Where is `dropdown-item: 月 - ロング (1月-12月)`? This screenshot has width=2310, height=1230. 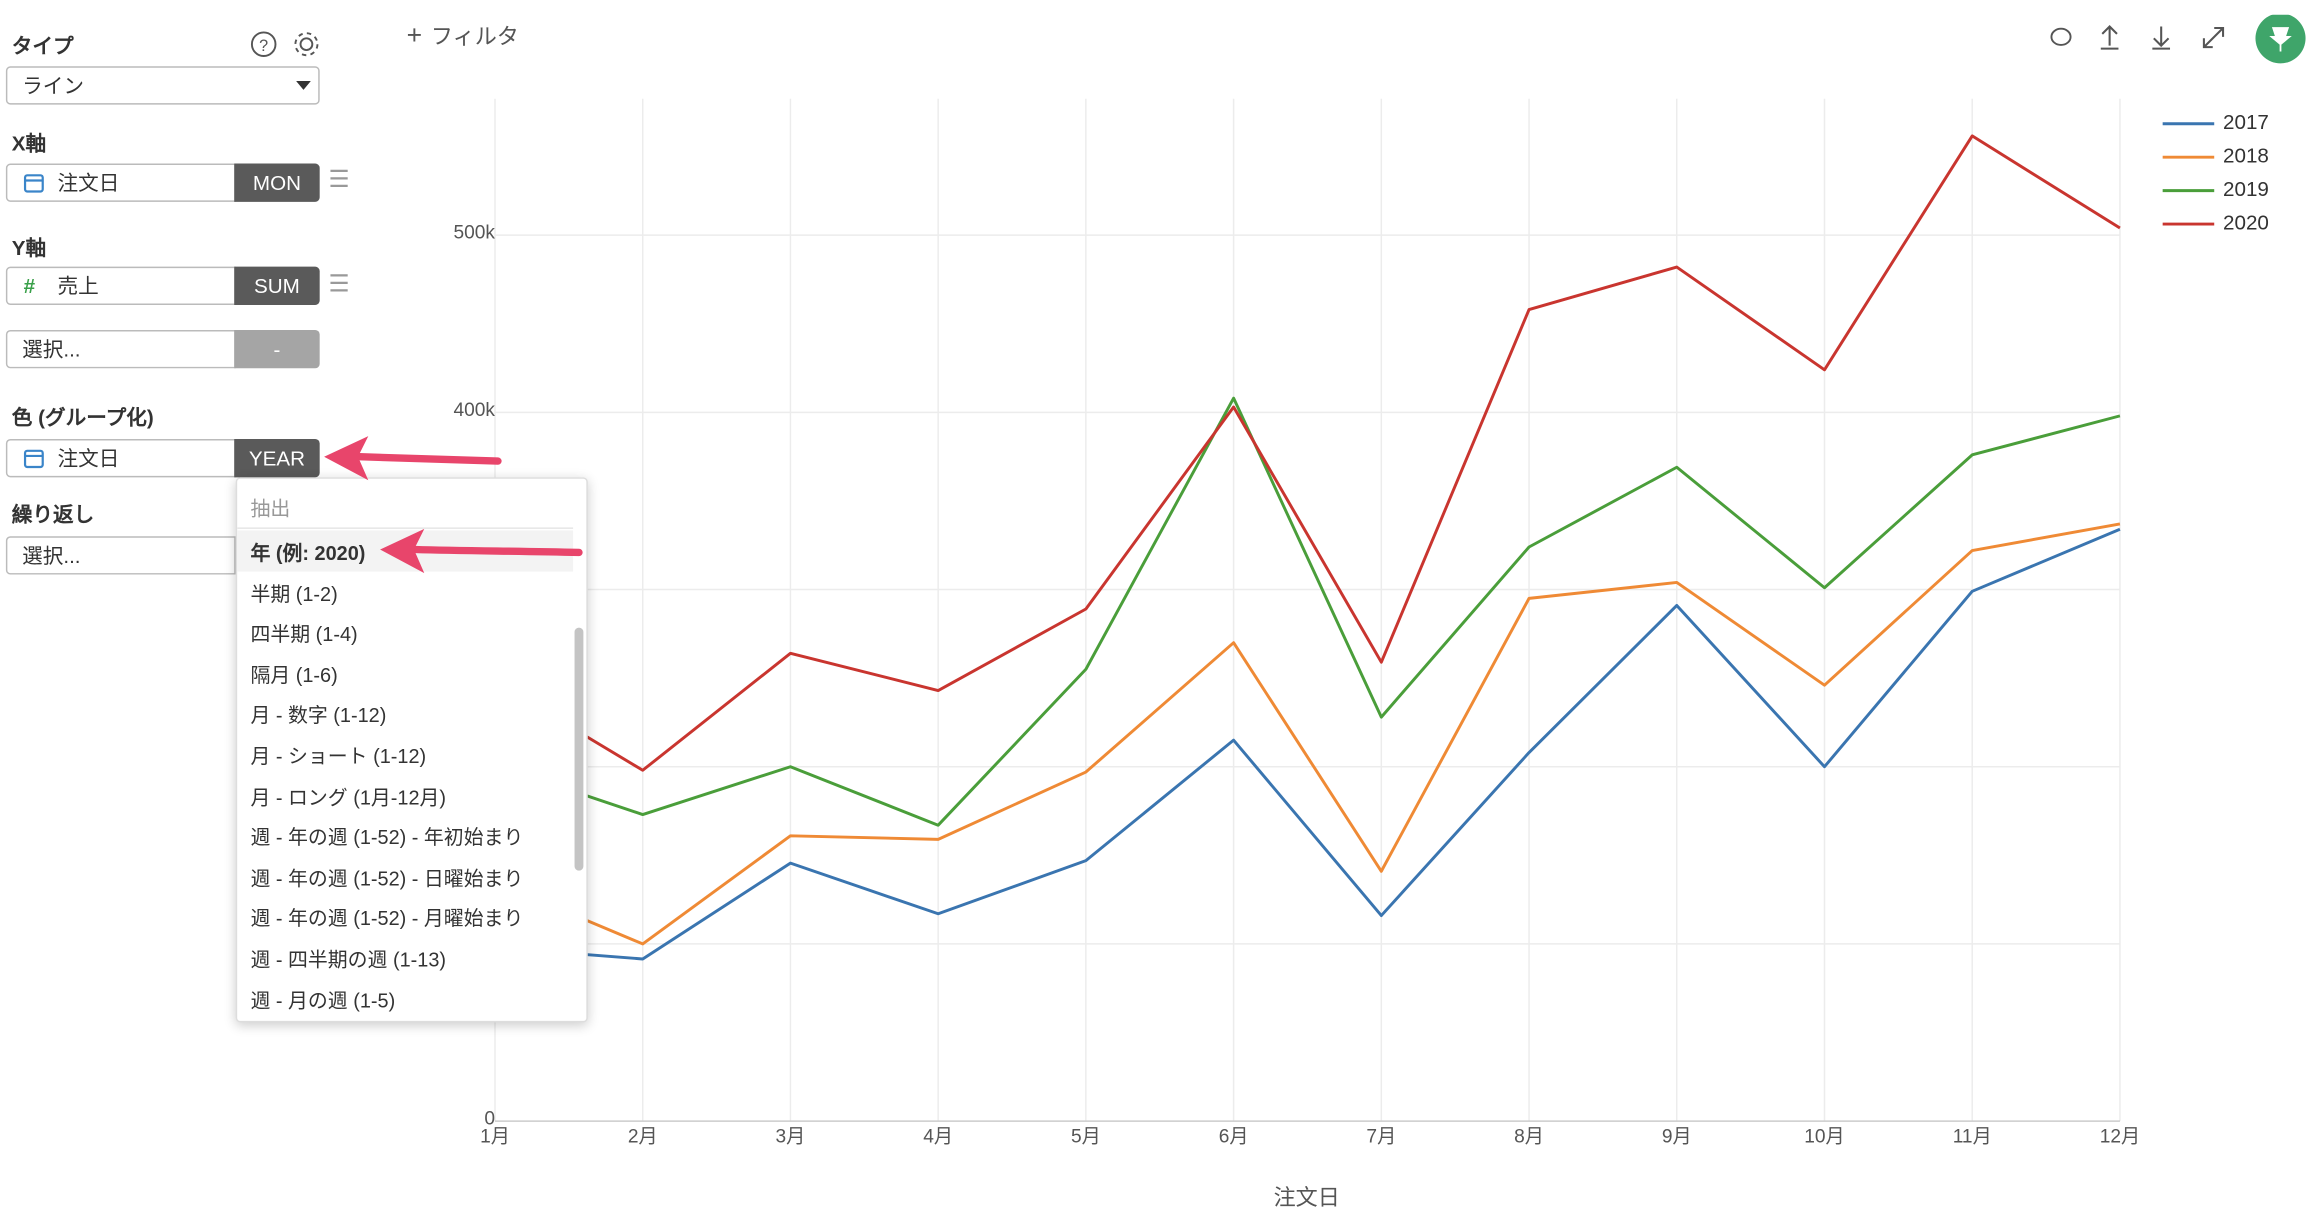 dropdown-item: 月 - ロング (1月-12月) is located at coordinates (348, 797).